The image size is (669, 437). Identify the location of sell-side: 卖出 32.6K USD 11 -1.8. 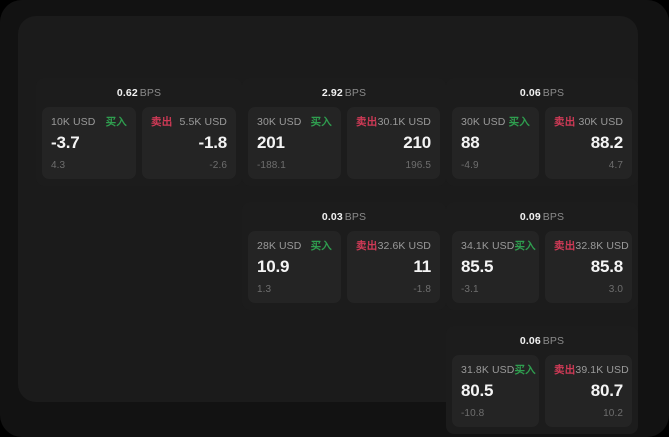
(393, 267).